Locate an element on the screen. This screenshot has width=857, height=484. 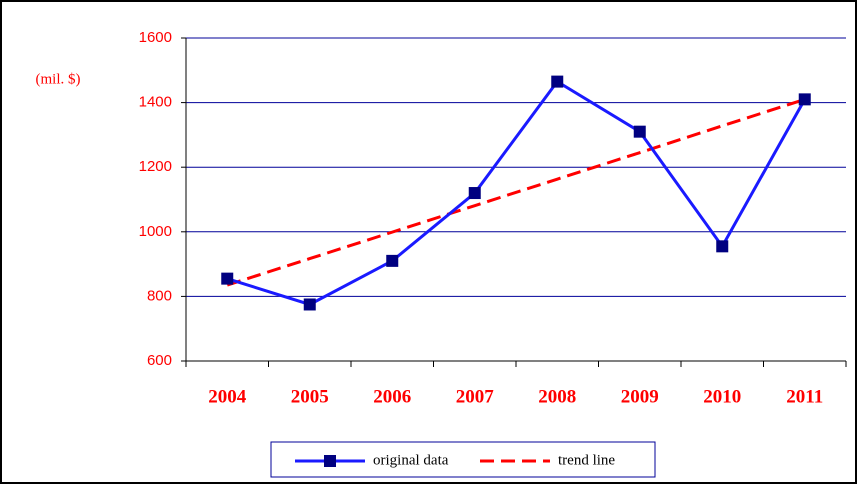
legend-label: original data is located at coordinates (411, 460).